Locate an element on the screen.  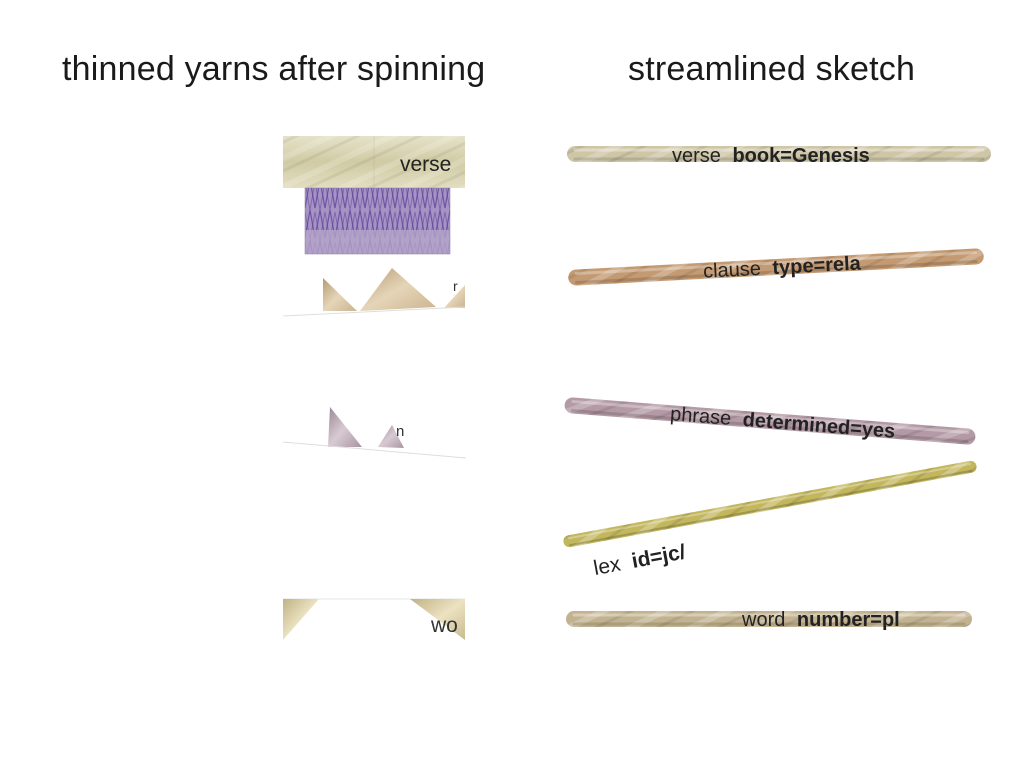
lex-yarn: lex id=jc/ is located at coordinates (770, 520).